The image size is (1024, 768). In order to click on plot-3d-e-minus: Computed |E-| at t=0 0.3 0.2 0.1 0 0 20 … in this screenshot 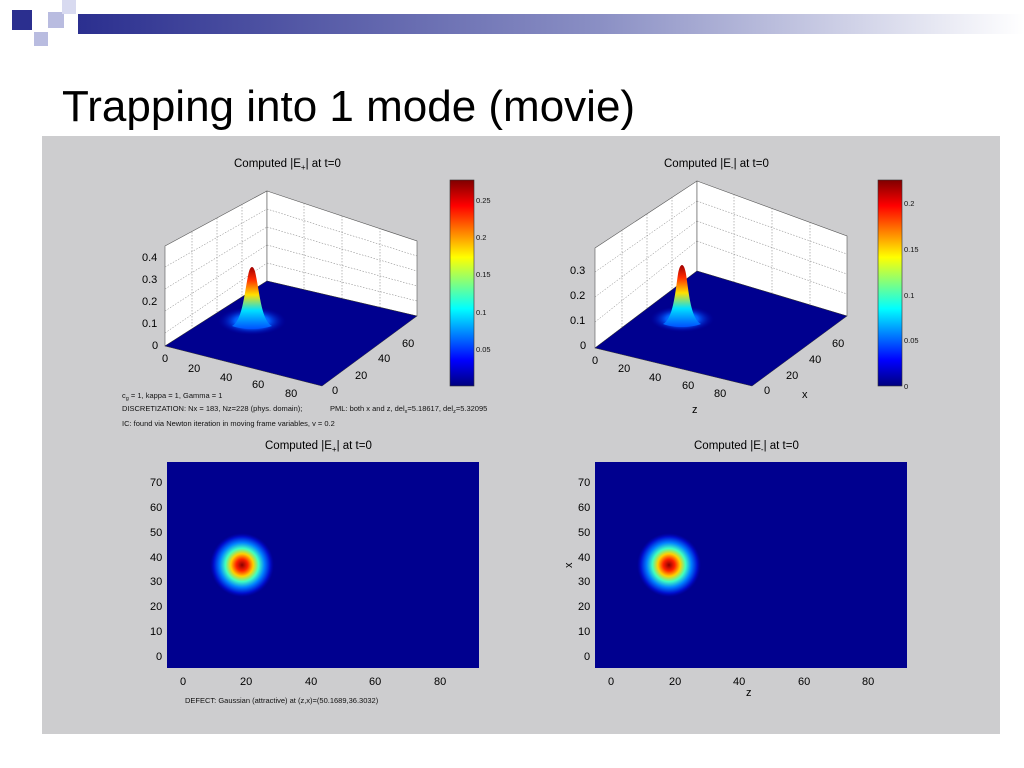, I will do `click(744, 287)`.